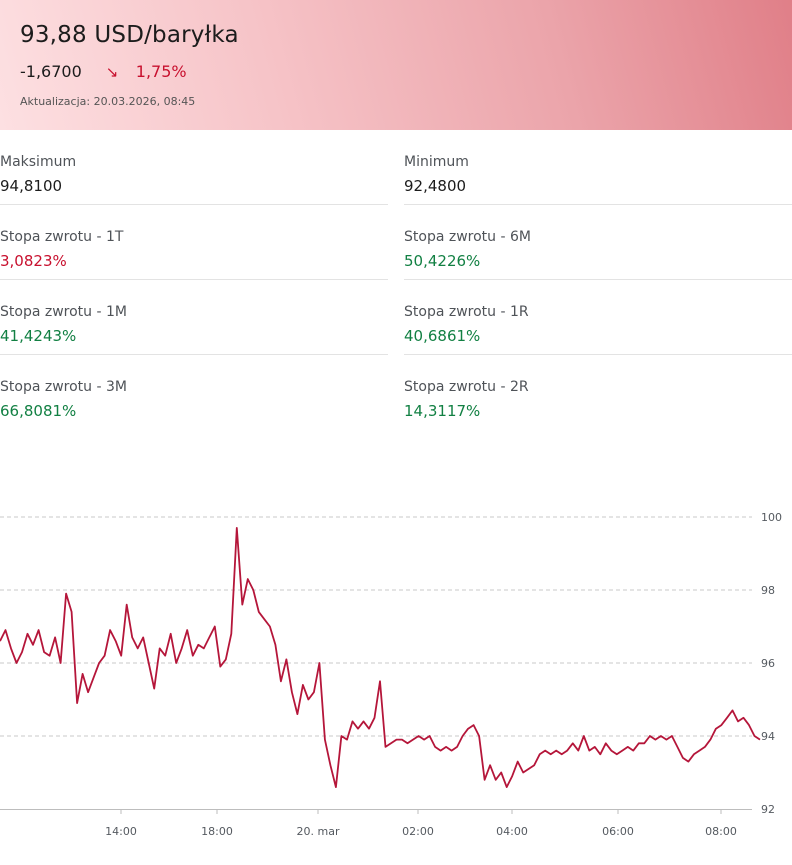  What do you see at coordinates (103, 71) in the screenshot?
I see `change-row: -1,6700 ↘ 1,75%` at bounding box center [103, 71].